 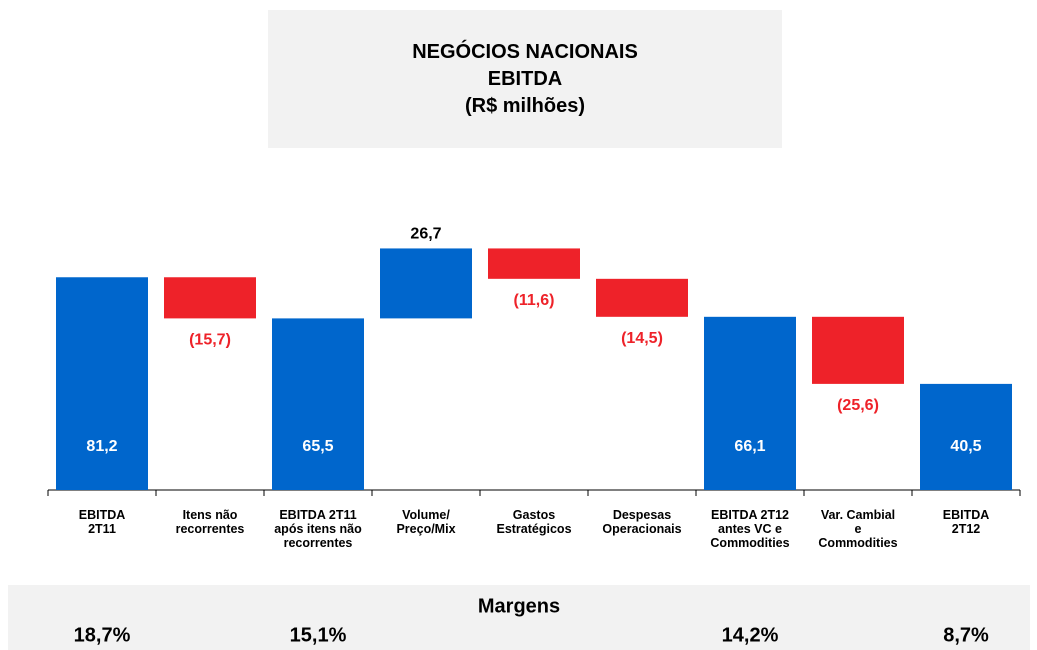 What do you see at coordinates (749, 446) in the screenshot?
I see `value-label: 66,1` at bounding box center [749, 446].